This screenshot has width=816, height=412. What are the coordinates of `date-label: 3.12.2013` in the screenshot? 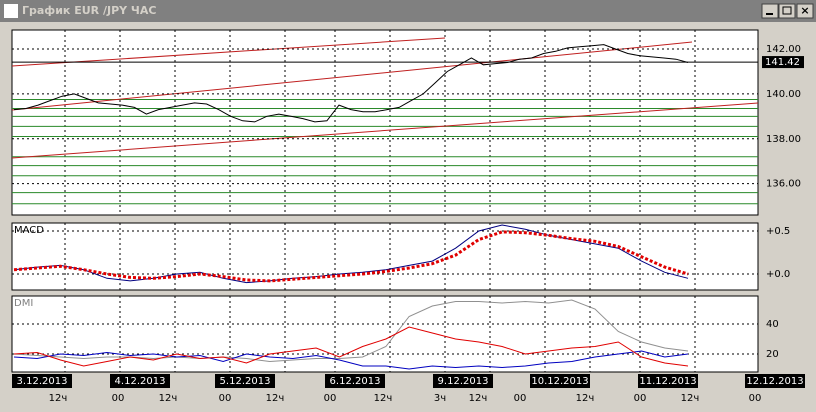 It's located at (42, 381).